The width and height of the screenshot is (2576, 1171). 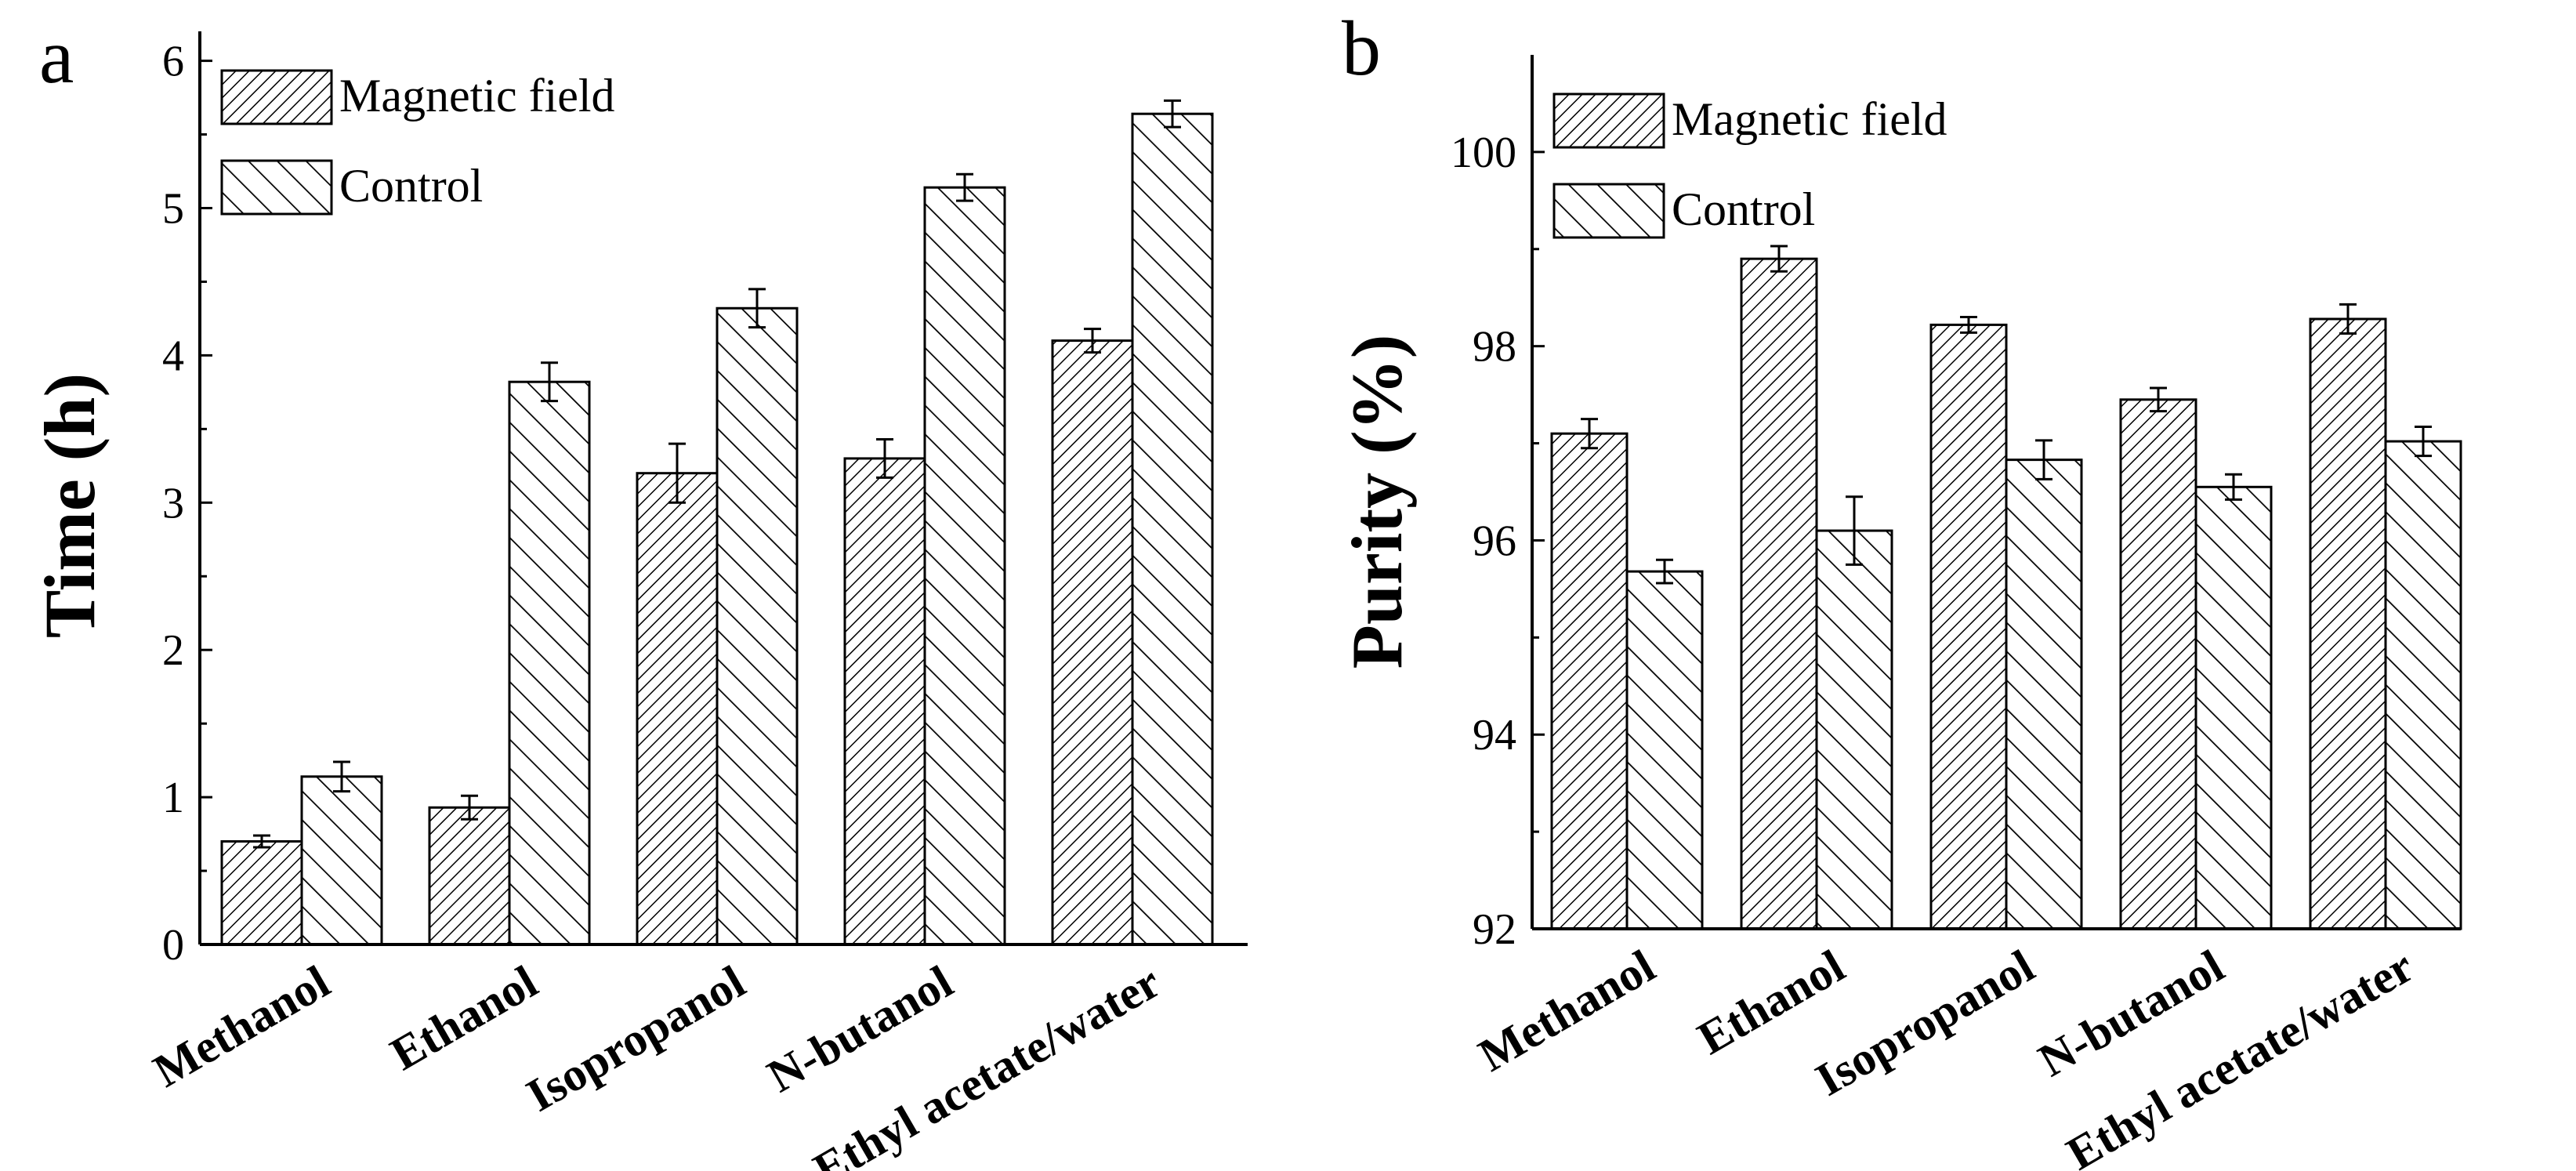 What do you see at coordinates (1494, 347) in the screenshot?
I see `y-tick-label: 98` at bounding box center [1494, 347].